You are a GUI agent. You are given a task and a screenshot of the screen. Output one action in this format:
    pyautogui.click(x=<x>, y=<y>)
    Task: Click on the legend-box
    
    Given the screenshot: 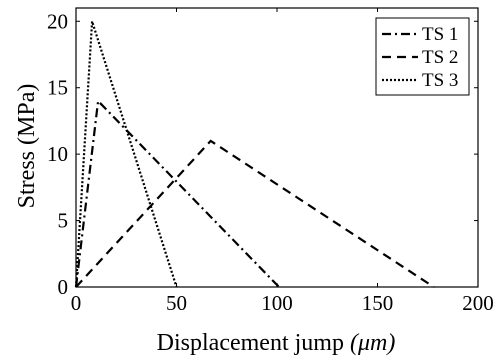 What is the action you would take?
    pyautogui.click(x=422, y=56)
    